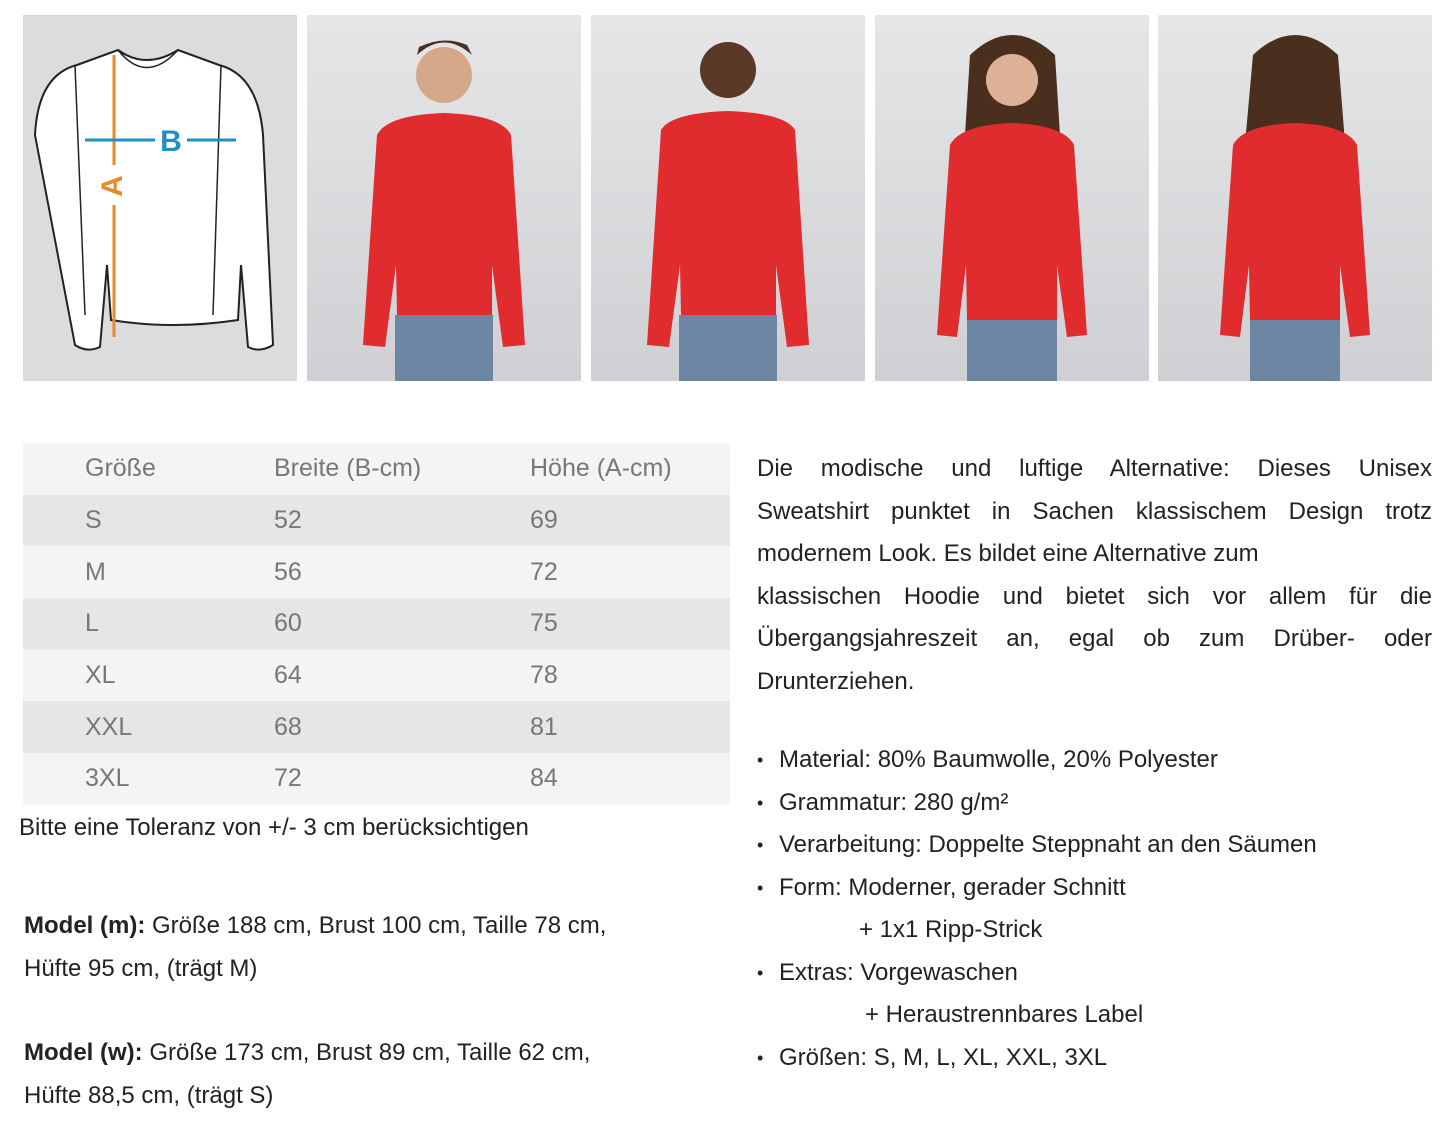 The image size is (1445, 1145). Describe the element at coordinates (544, 675) in the screenshot. I see `cell-height: 78` at that location.